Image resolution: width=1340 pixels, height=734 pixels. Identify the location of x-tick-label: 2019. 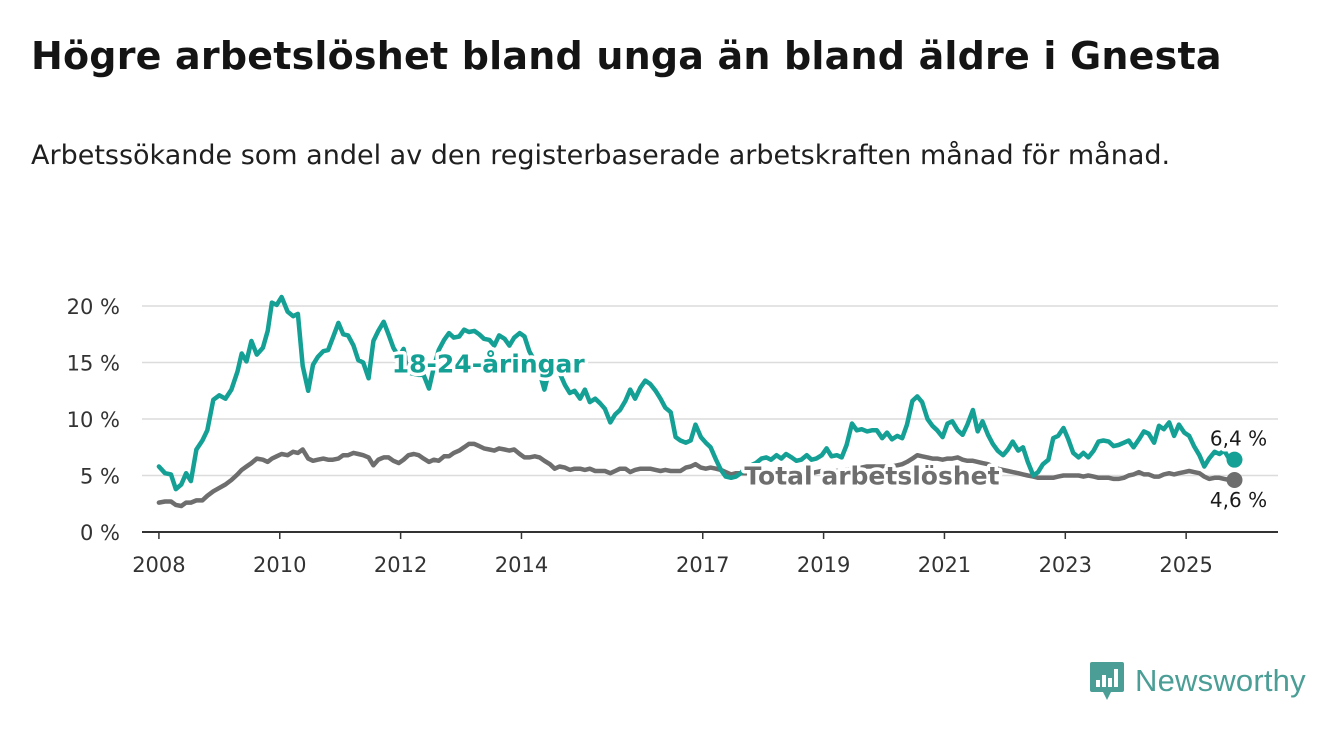
(823, 565).